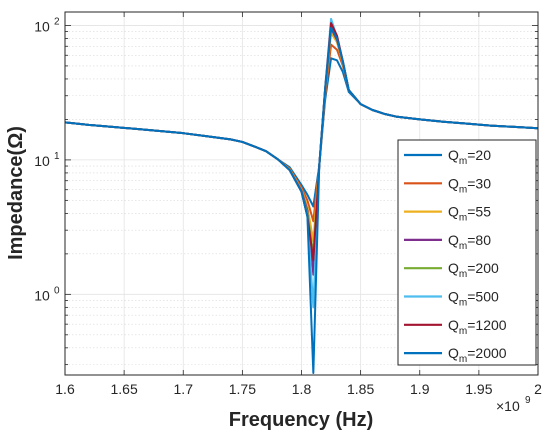 The image size is (550, 443). I want to click on x-tick-label: 1.6, so click(65, 389).